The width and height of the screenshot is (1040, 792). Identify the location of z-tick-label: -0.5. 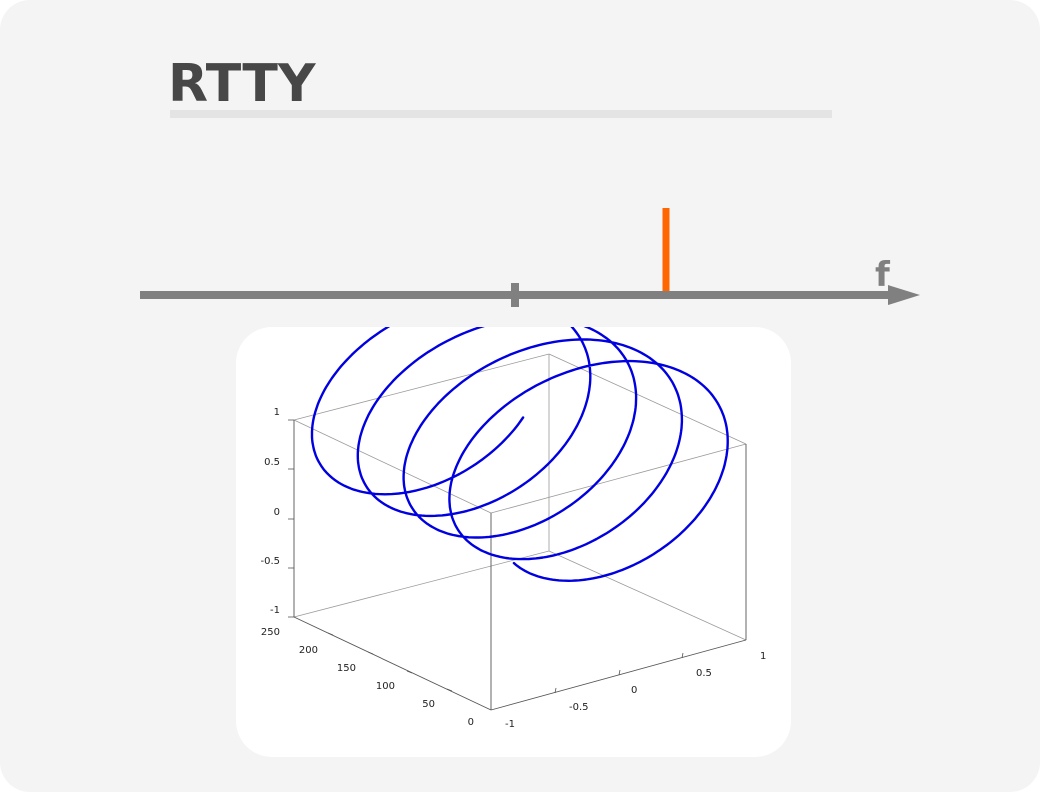
(270, 561).